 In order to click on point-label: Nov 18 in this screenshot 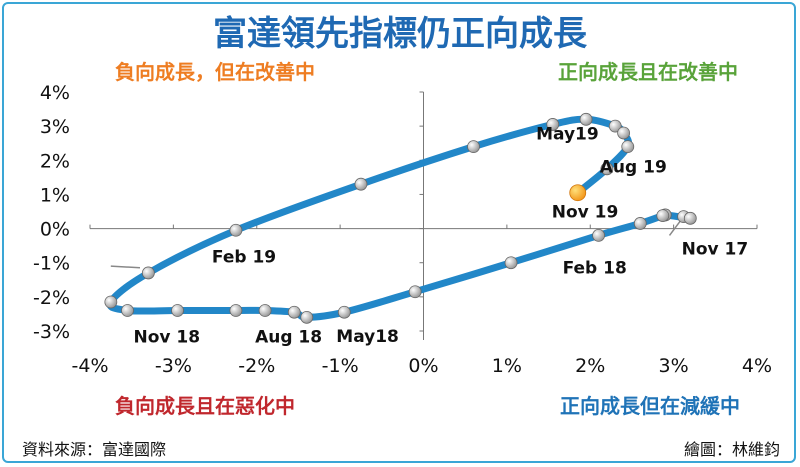, I will do `click(167, 338)`.